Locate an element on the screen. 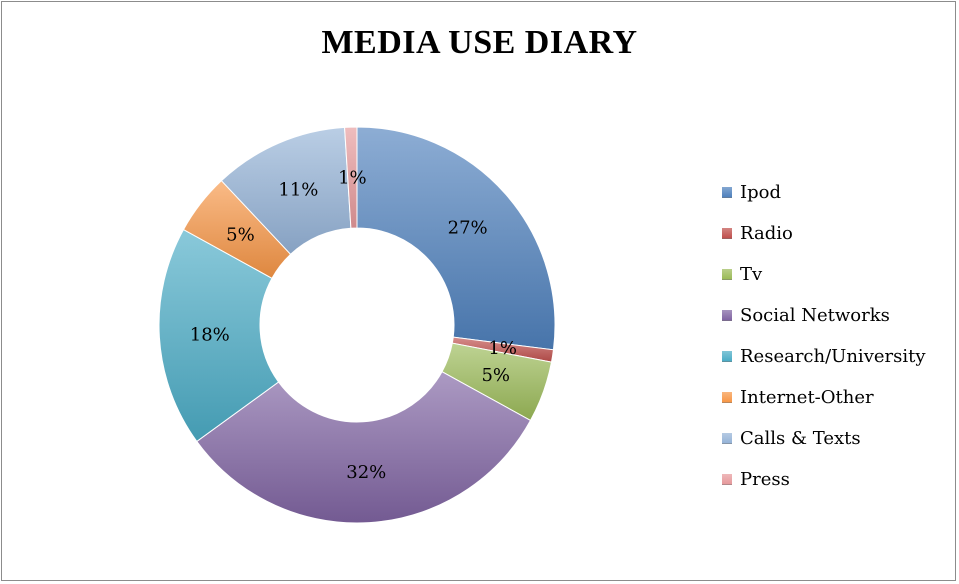 The image size is (959, 584). data-label-ipod: 27% is located at coordinates (468, 227).